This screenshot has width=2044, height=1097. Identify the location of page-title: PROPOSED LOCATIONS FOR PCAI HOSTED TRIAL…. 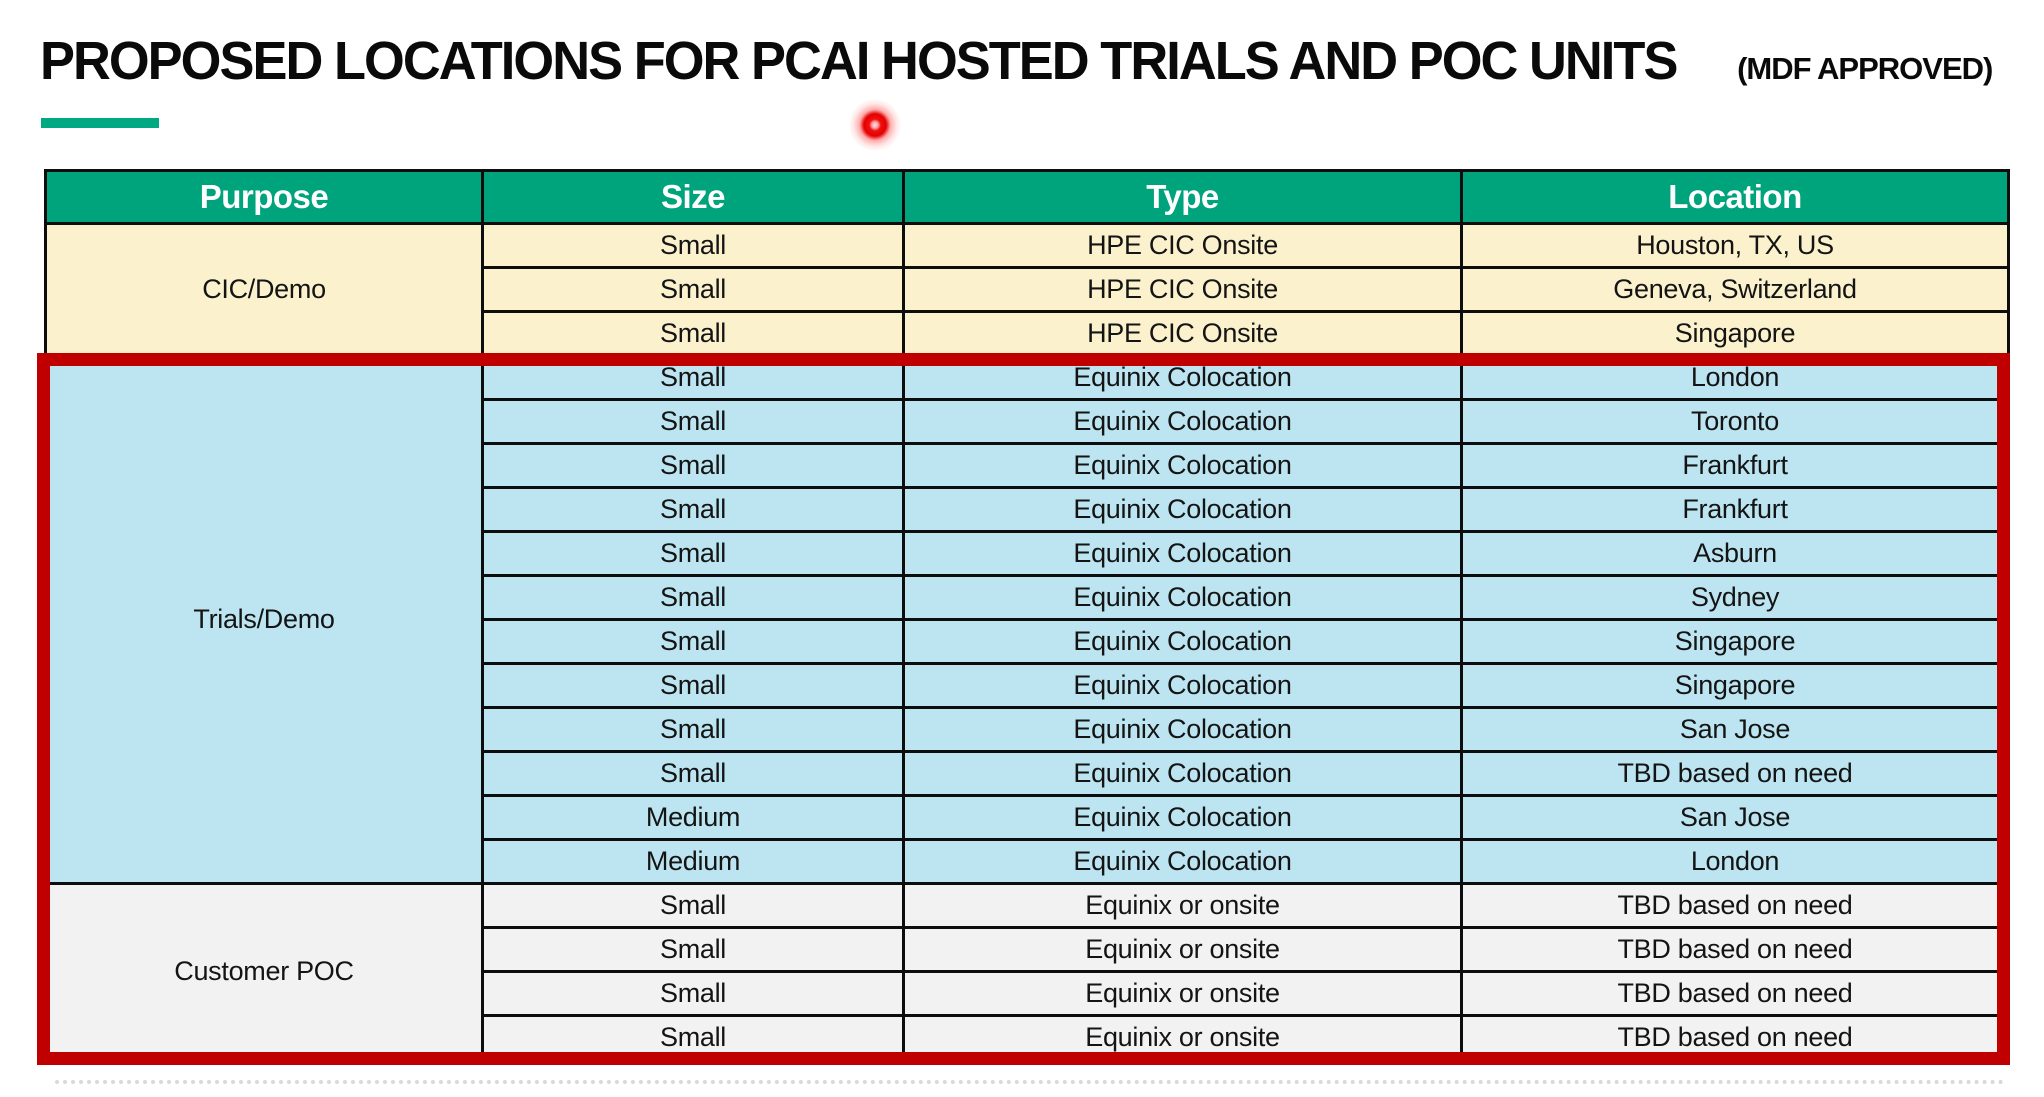
(1016, 61).